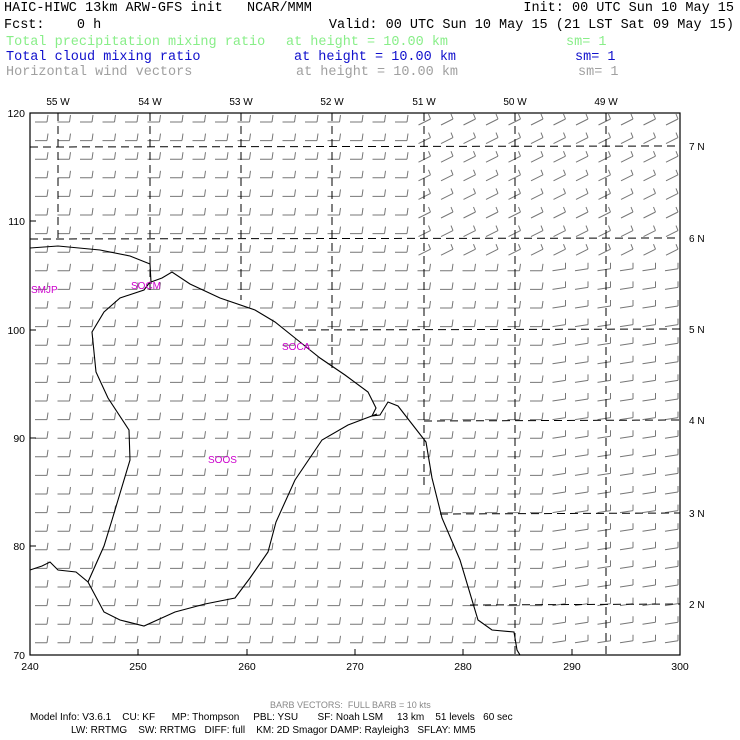 The image size is (740, 740). Describe the element at coordinates (350, 705) in the screenshot. I see `barb-legend-note: BARB VECTORS: FULL BARB = 10 kts` at that location.